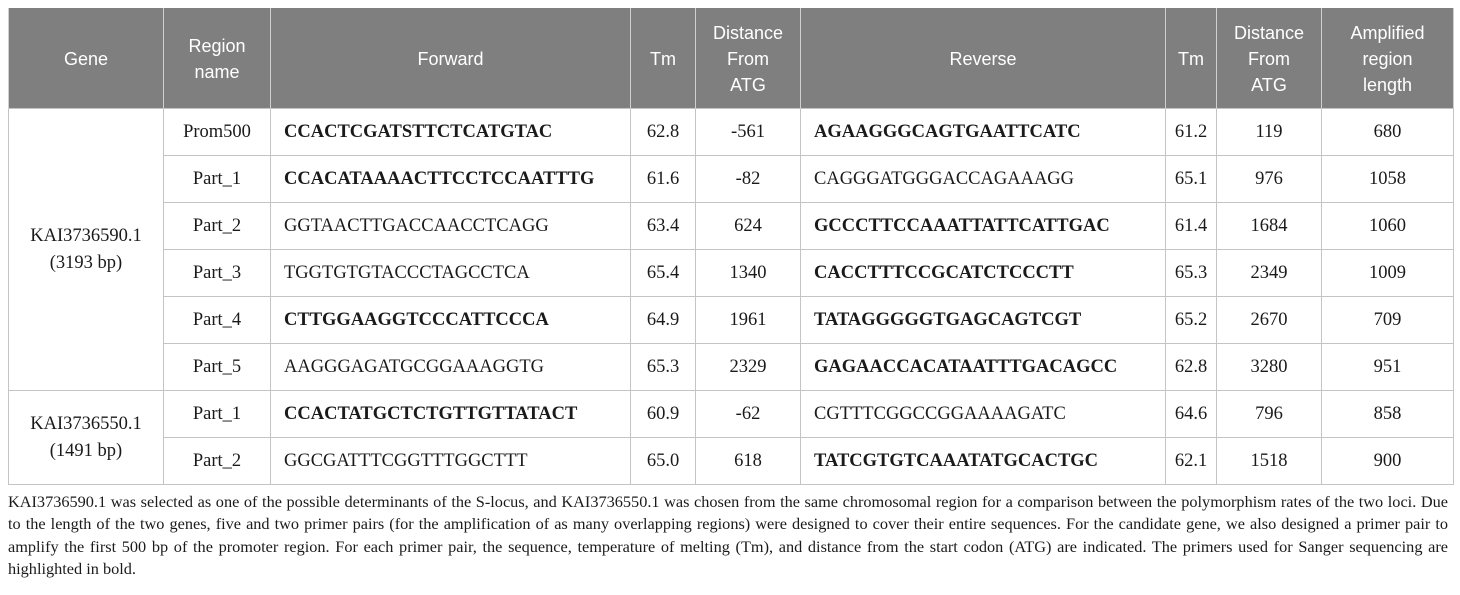 The image size is (1460, 595). Describe the element at coordinates (748, 132) in the screenshot. I see `distance-forward-cell: -561` at that location.